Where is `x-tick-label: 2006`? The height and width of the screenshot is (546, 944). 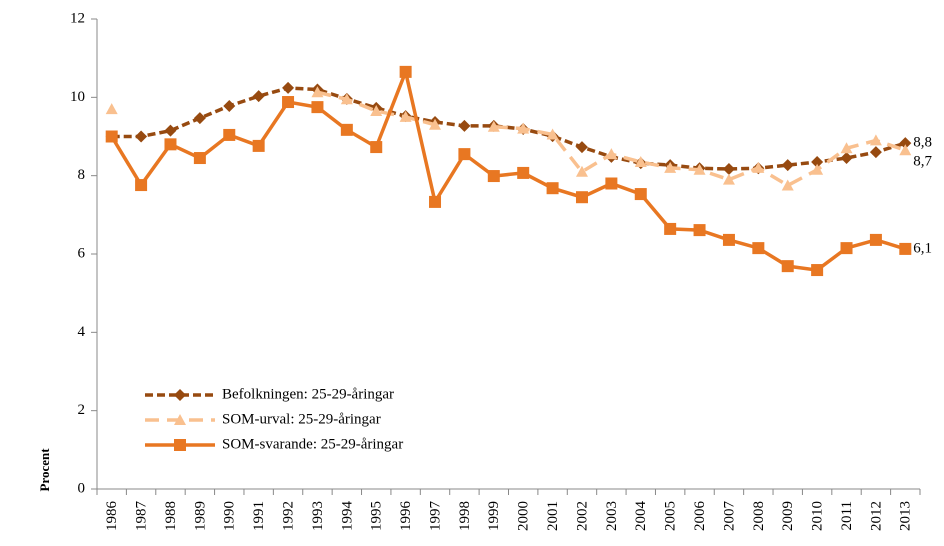 x-tick-label: 2006 is located at coordinates (700, 516).